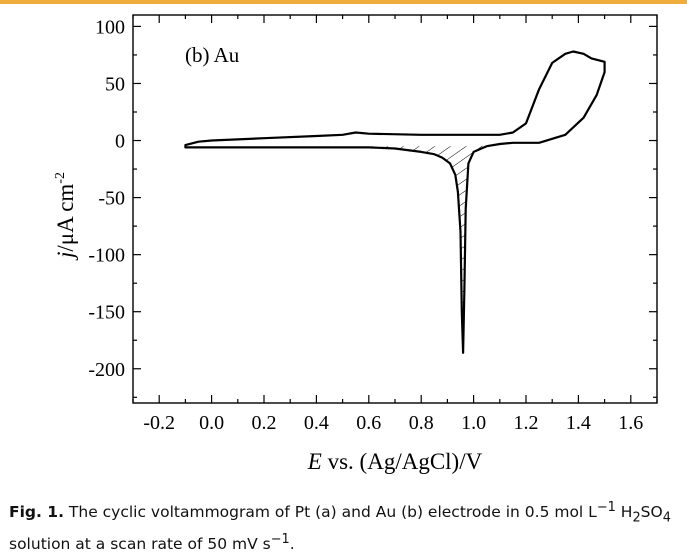 This screenshot has width=687, height=555. I want to click on y-axis-label: j/μA cm-2, so click(65, 216).